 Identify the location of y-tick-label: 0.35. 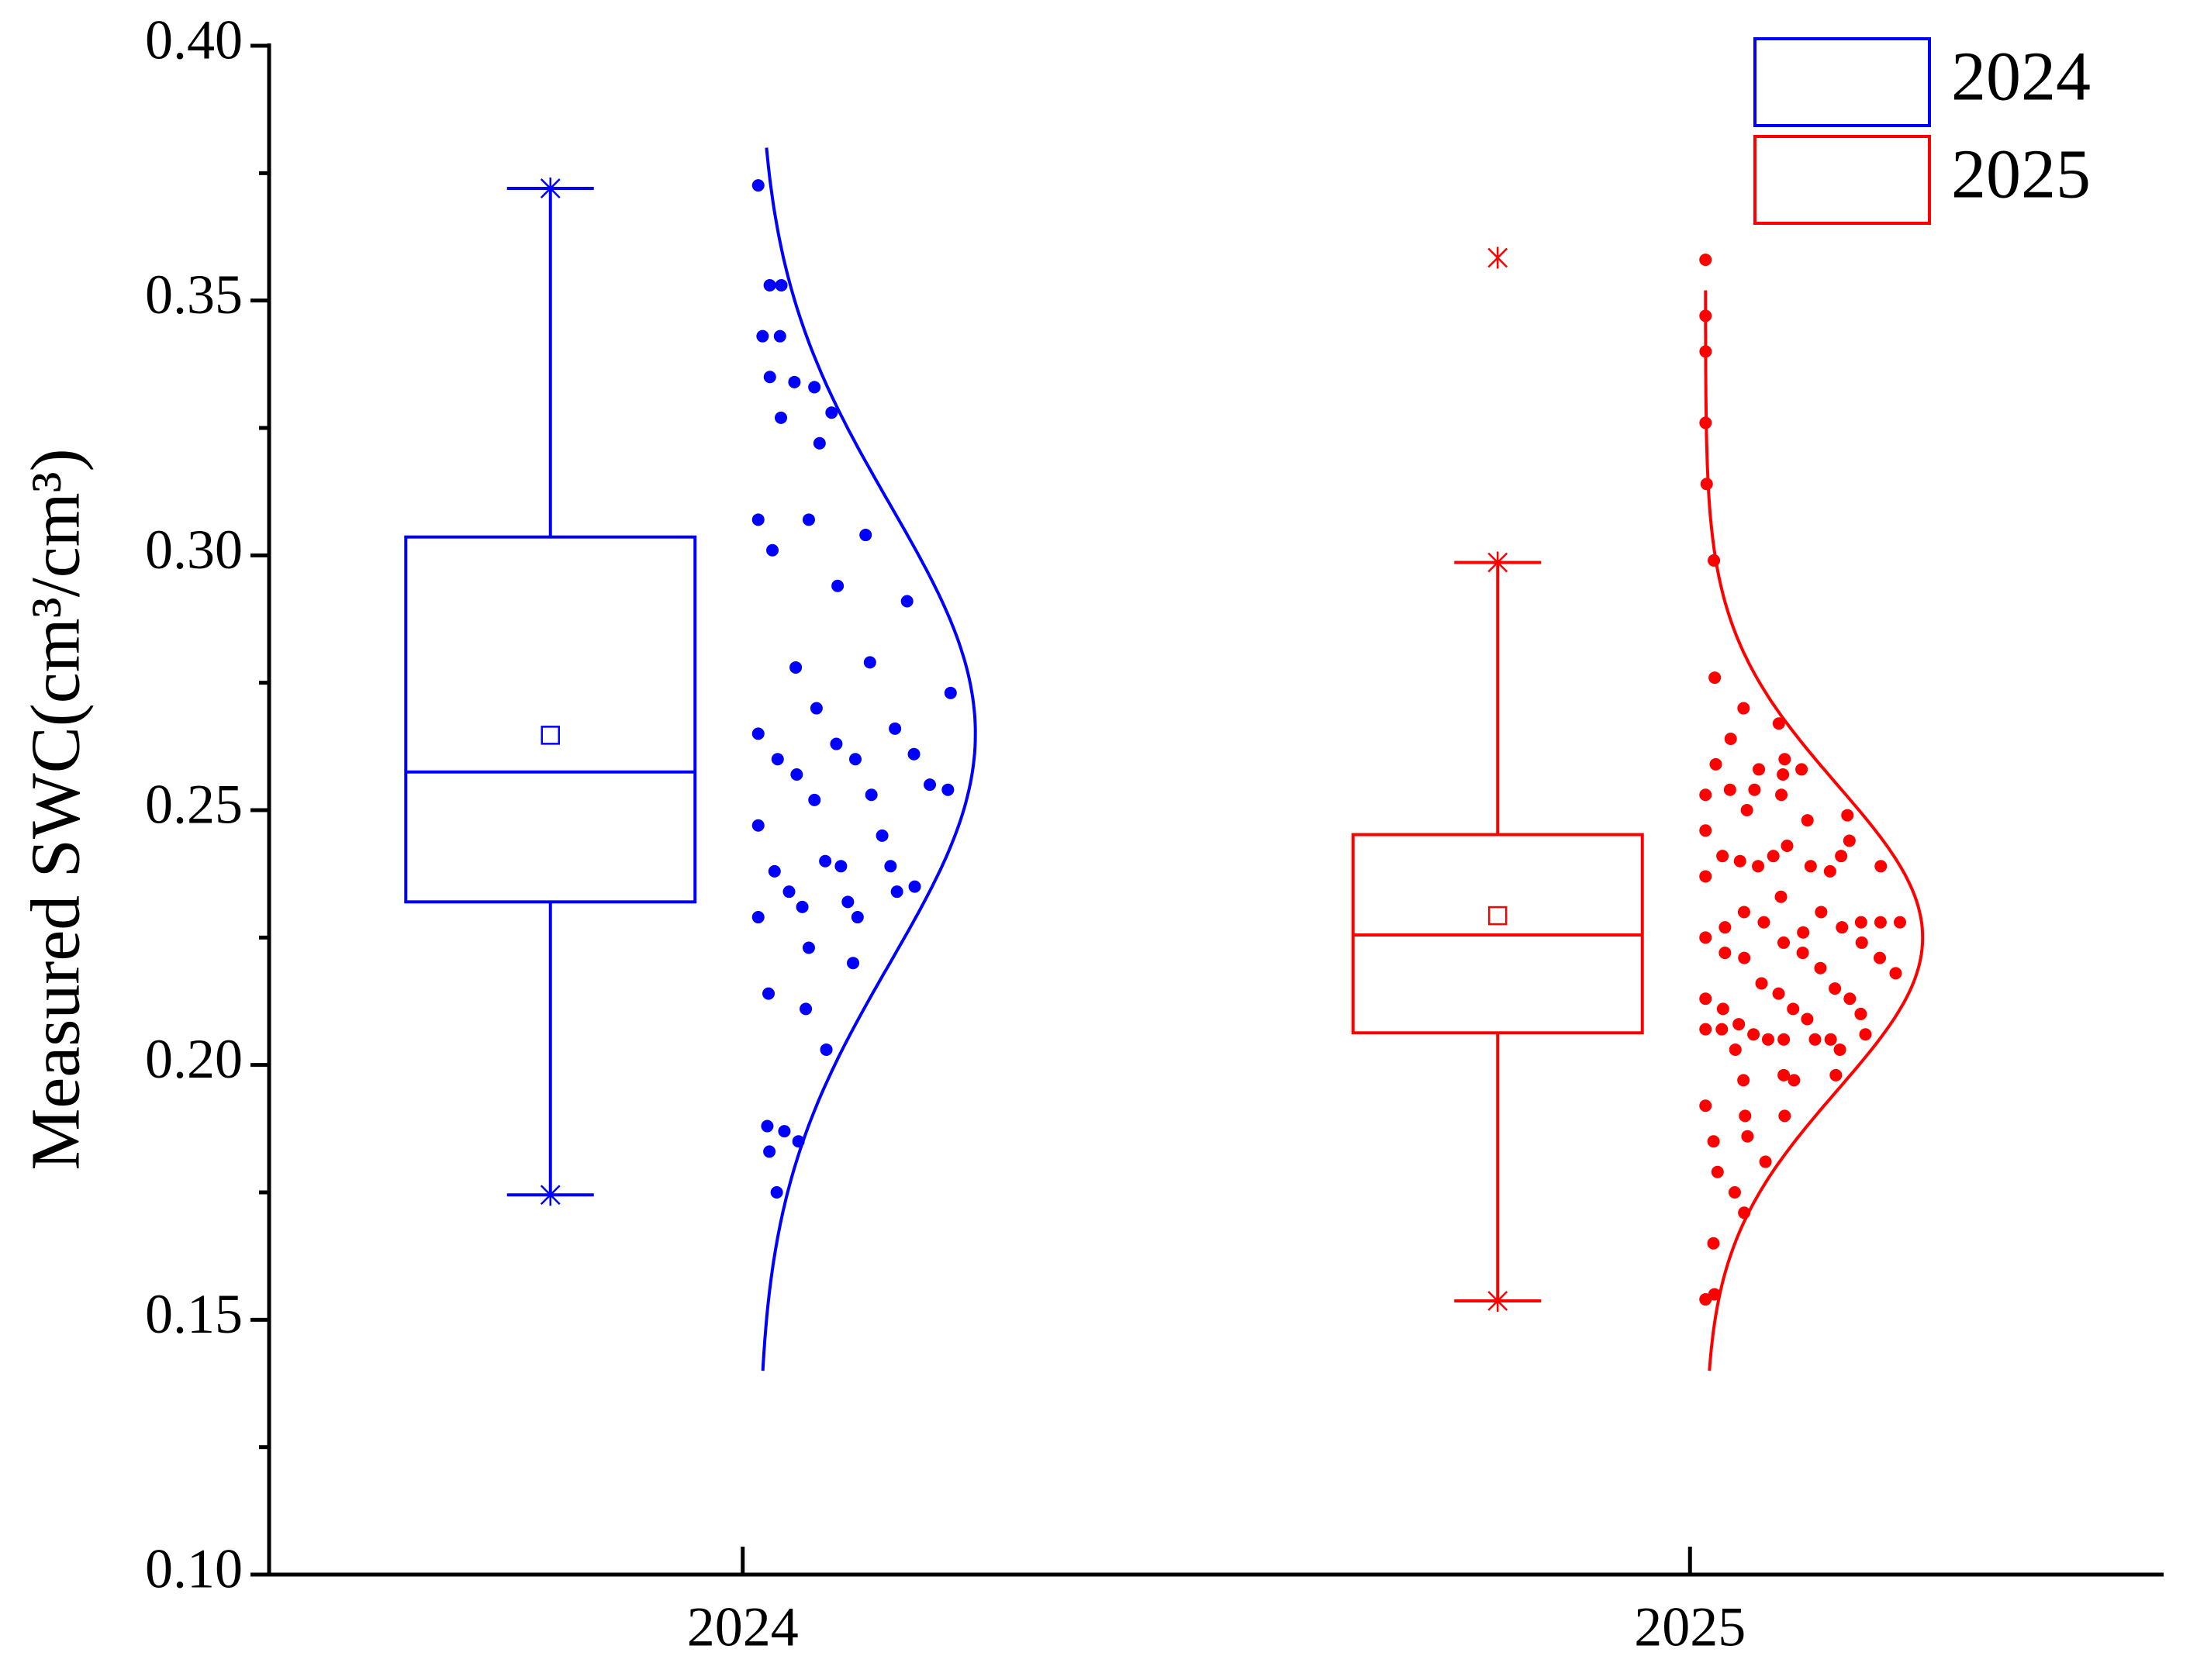
(194, 295).